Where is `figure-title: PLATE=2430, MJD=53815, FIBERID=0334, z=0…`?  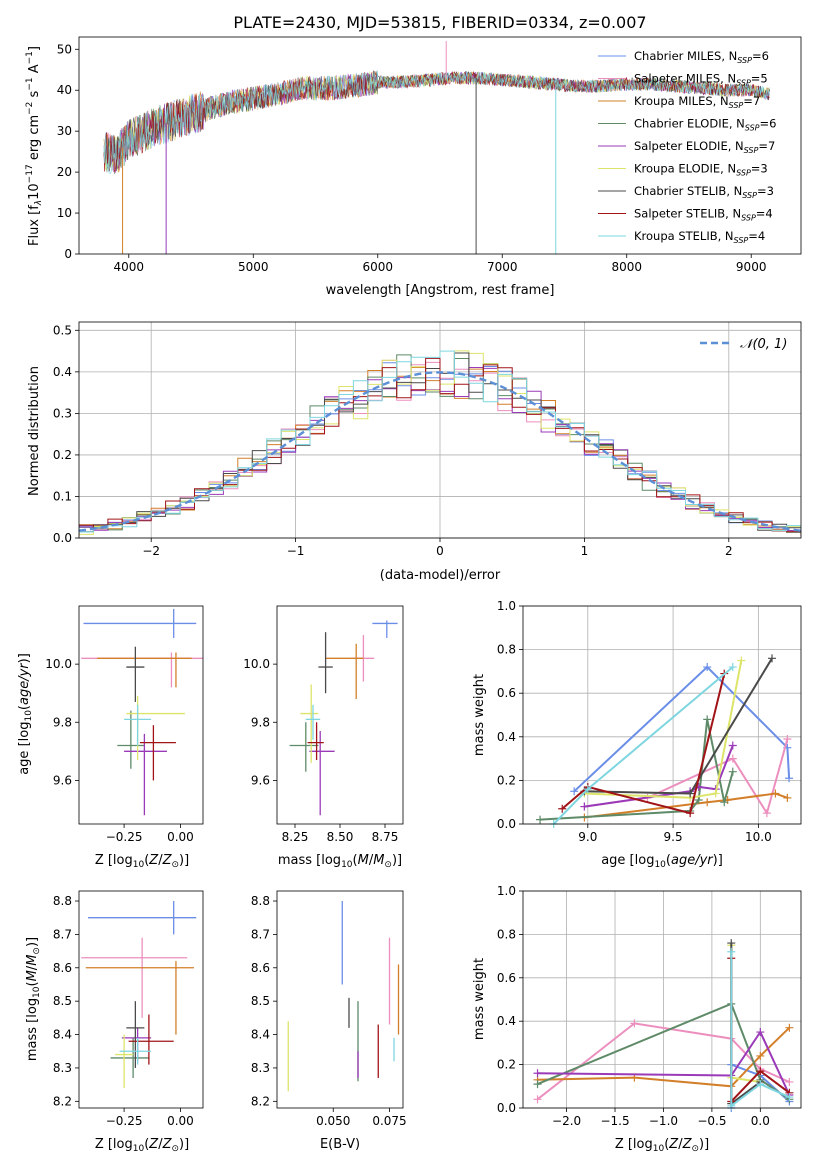
figure-title: PLATE=2430, MJD=53815, FIBERID=0334, z=0… is located at coordinates (439, 22).